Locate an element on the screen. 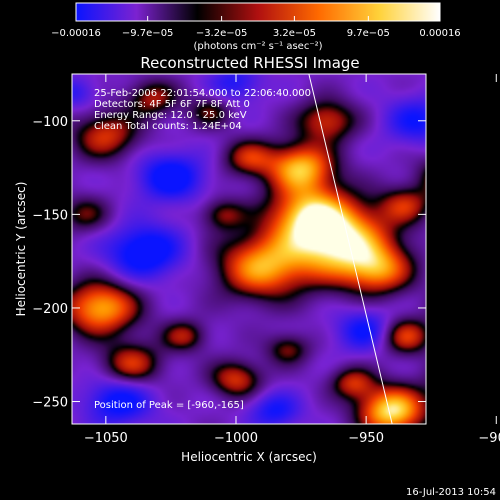  y-axis-label: Heliocentric Y (arcsec) is located at coordinates (21, 249).